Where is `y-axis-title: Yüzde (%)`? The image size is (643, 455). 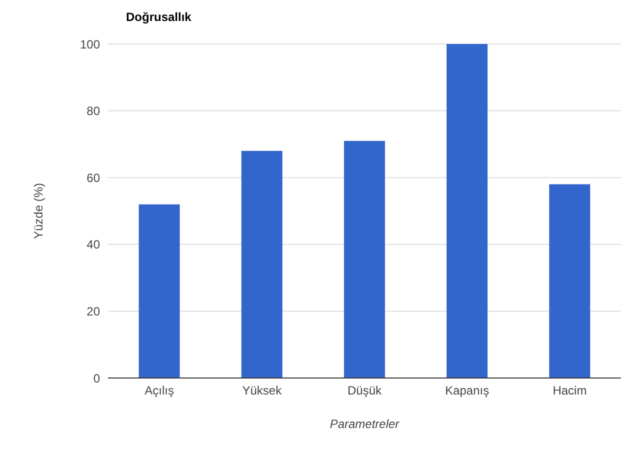 y-axis-title: Yüzde (%) is located at coordinates (38, 211).